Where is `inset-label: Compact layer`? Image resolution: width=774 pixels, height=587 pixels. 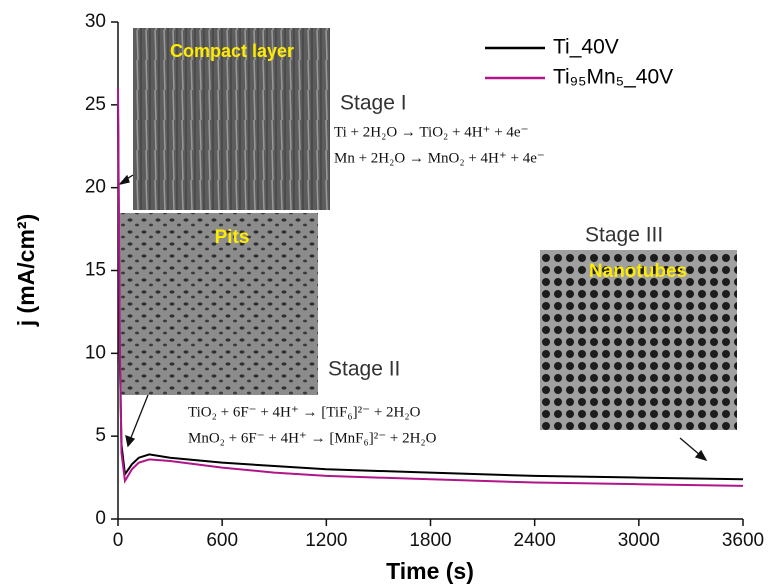
inset-label: Compact layer is located at coordinates (232, 51).